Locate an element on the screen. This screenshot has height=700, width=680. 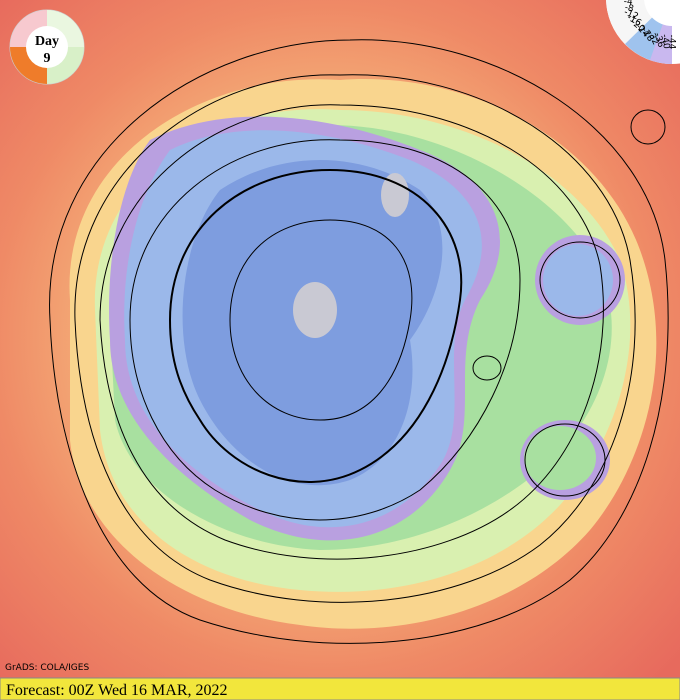
legend-label: -8 is located at coordinates (629, 9).